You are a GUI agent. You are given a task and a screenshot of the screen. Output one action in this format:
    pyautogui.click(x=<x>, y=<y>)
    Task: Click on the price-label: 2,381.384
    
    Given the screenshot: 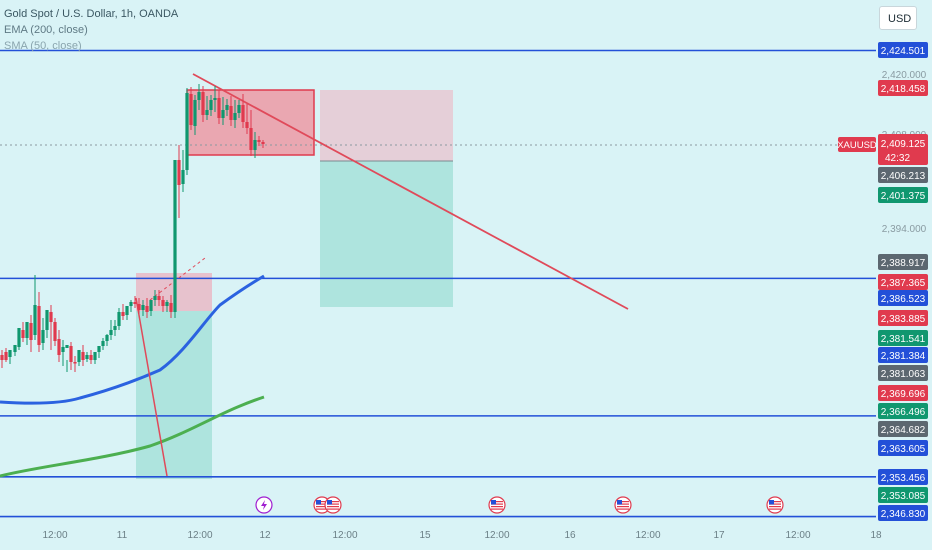 What is the action you would take?
    pyautogui.click(x=903, y=356)
    